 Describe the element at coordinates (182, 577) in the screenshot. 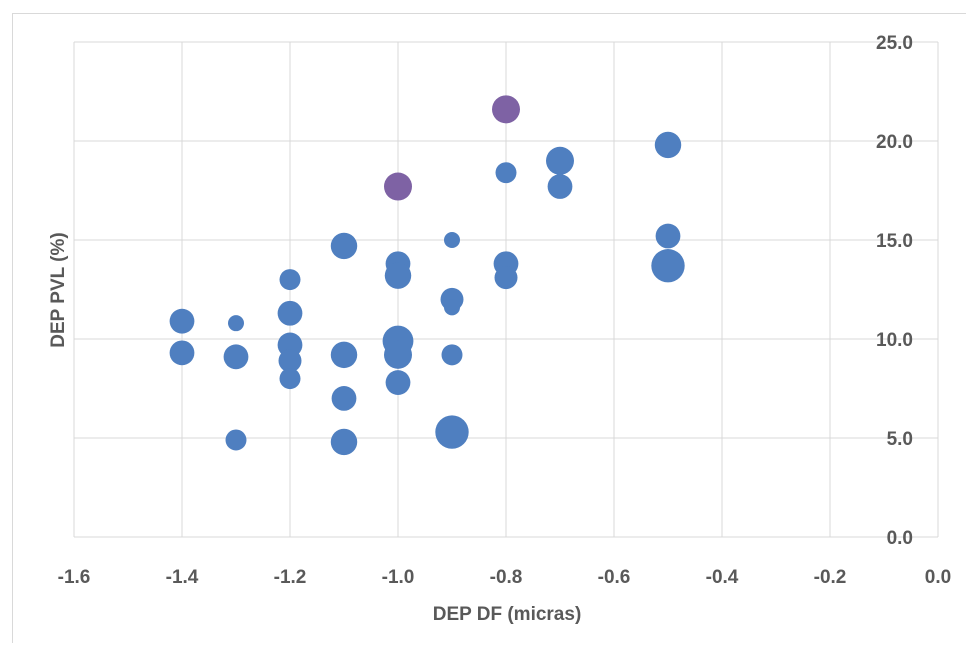

I see `x-tick-label: -1.4` at that location.